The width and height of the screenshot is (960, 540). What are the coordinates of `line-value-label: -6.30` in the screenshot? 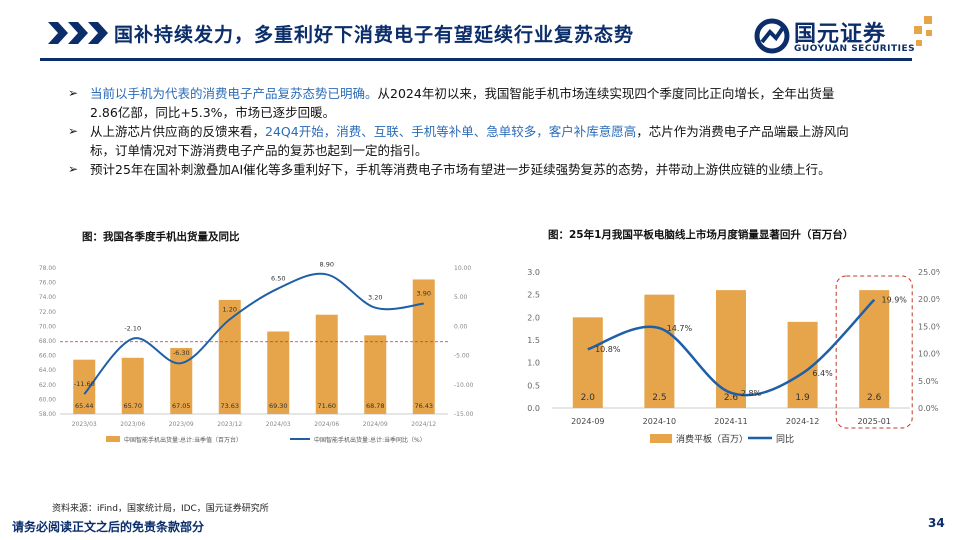 It's located at (181, 353).